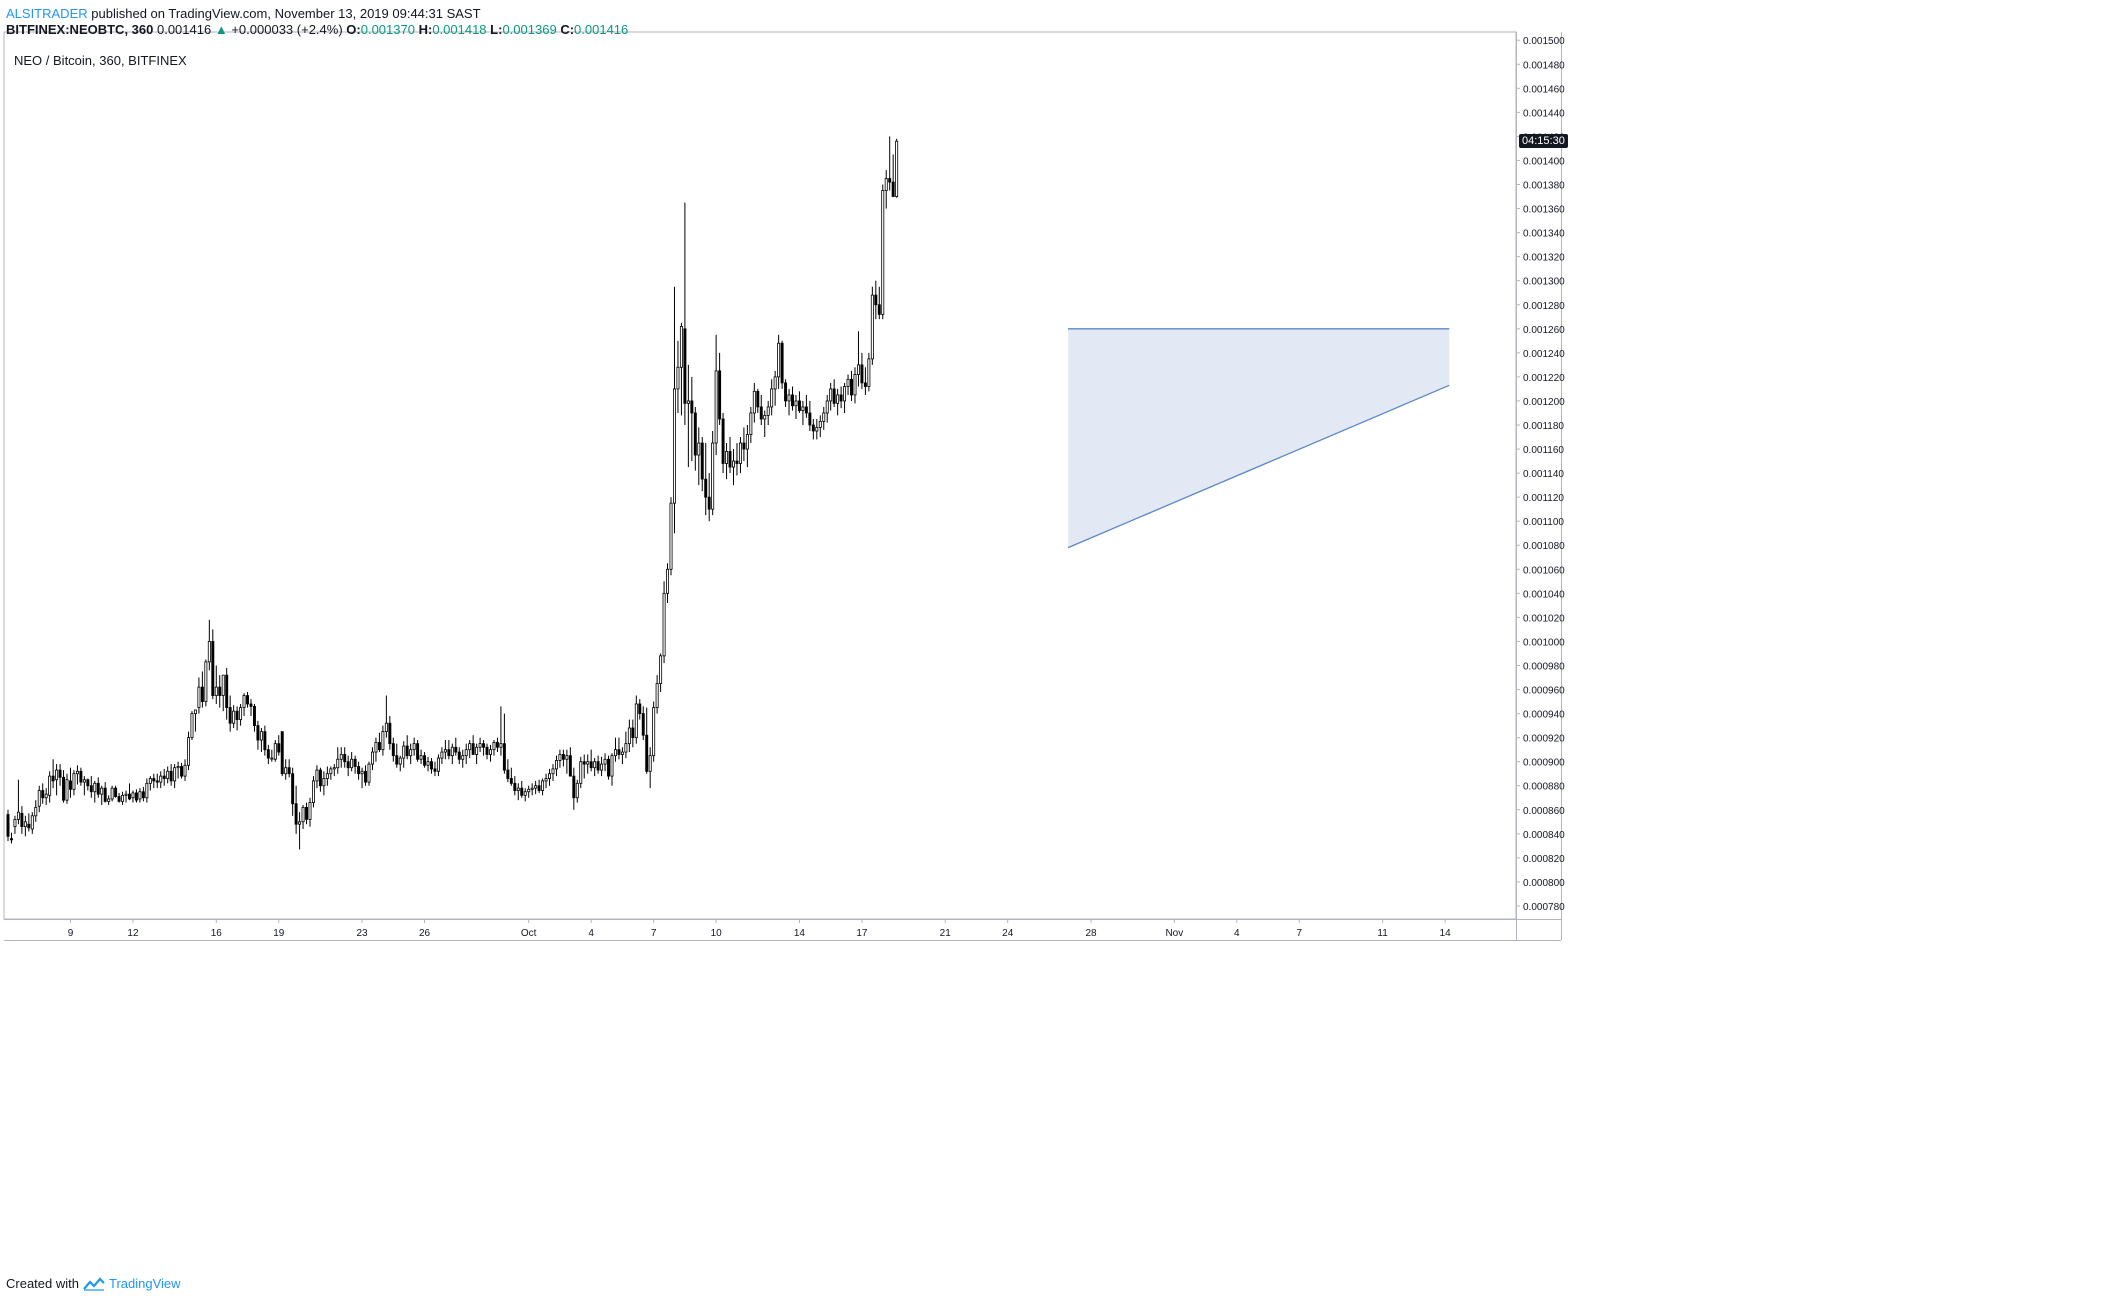 This screenshot has width=2106, height=1301. Describe the element at coordinates (144, 1283) in the screenshot. I see `tradingview-link: TradingView` at that location.